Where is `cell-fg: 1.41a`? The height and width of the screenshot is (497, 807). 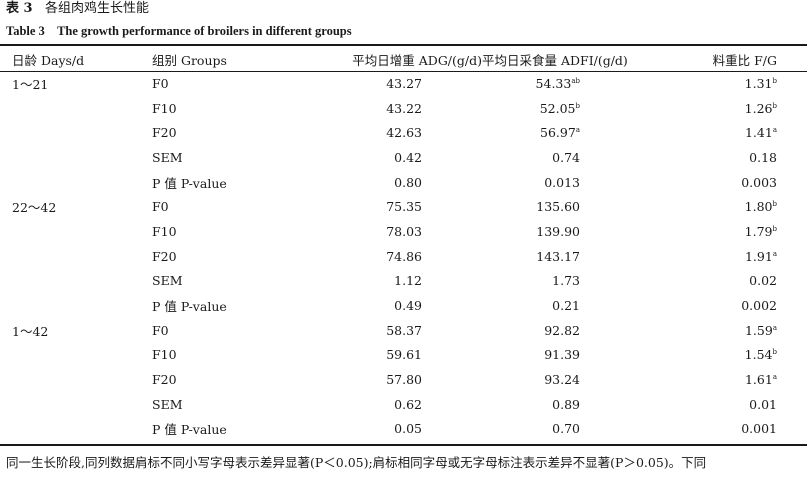 cell-fg: 1.41a is located at coordinates (714, 132).